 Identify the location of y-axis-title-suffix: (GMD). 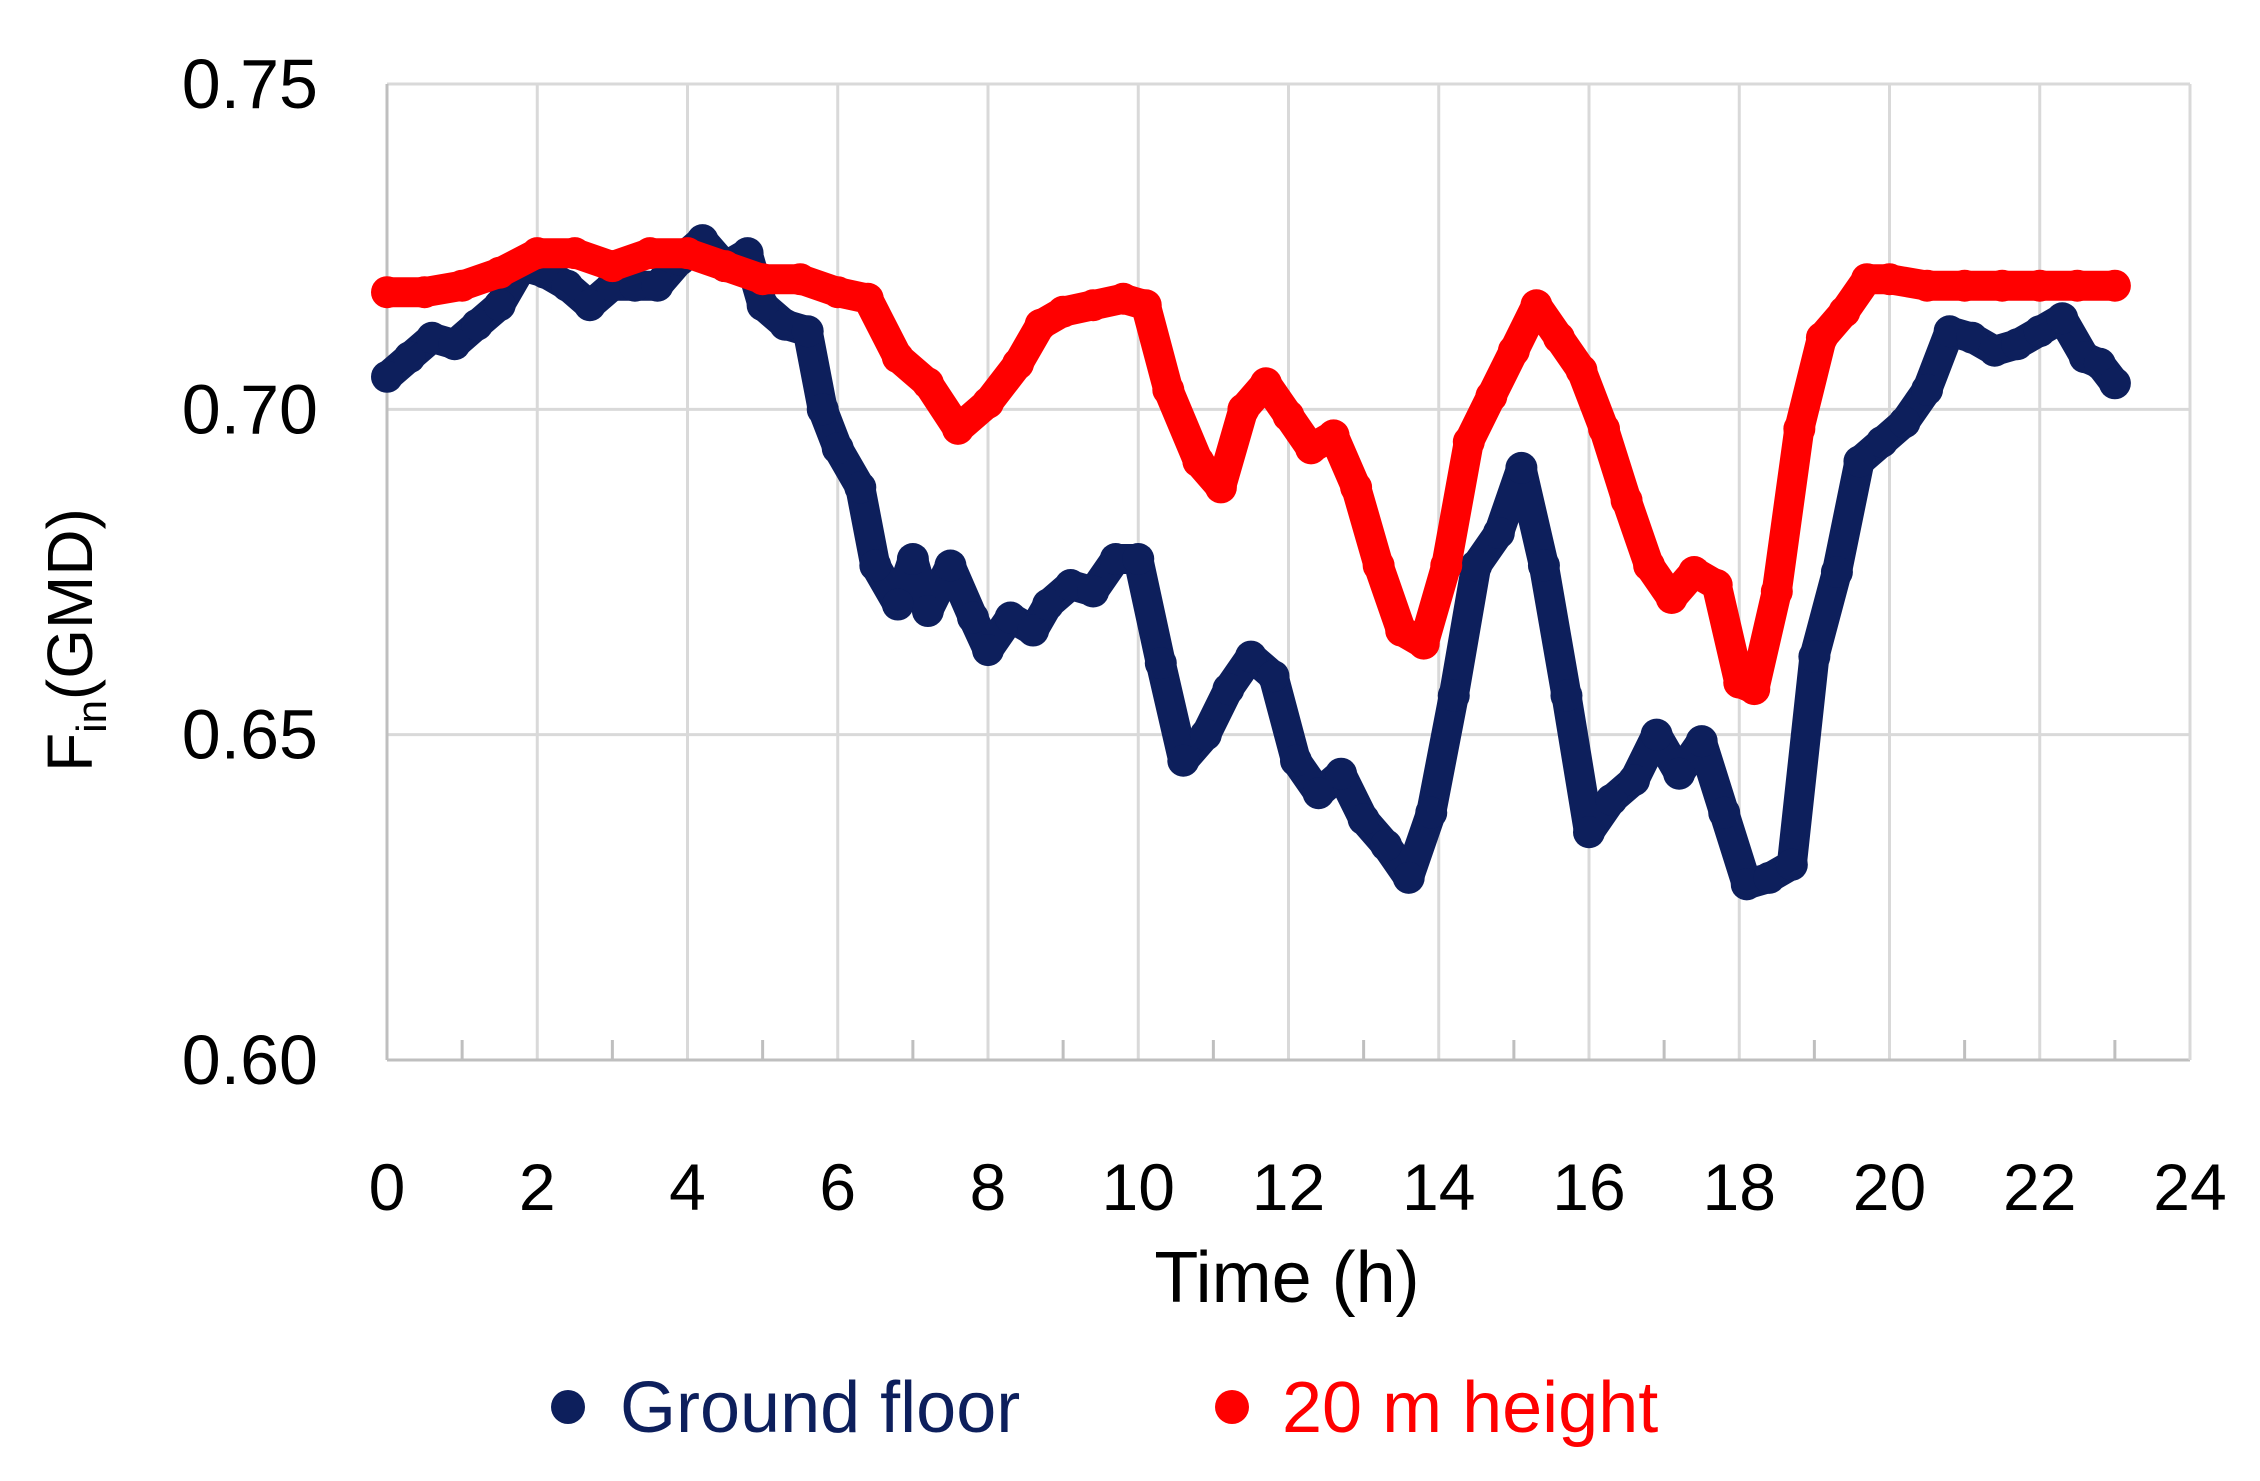
(70, 604).